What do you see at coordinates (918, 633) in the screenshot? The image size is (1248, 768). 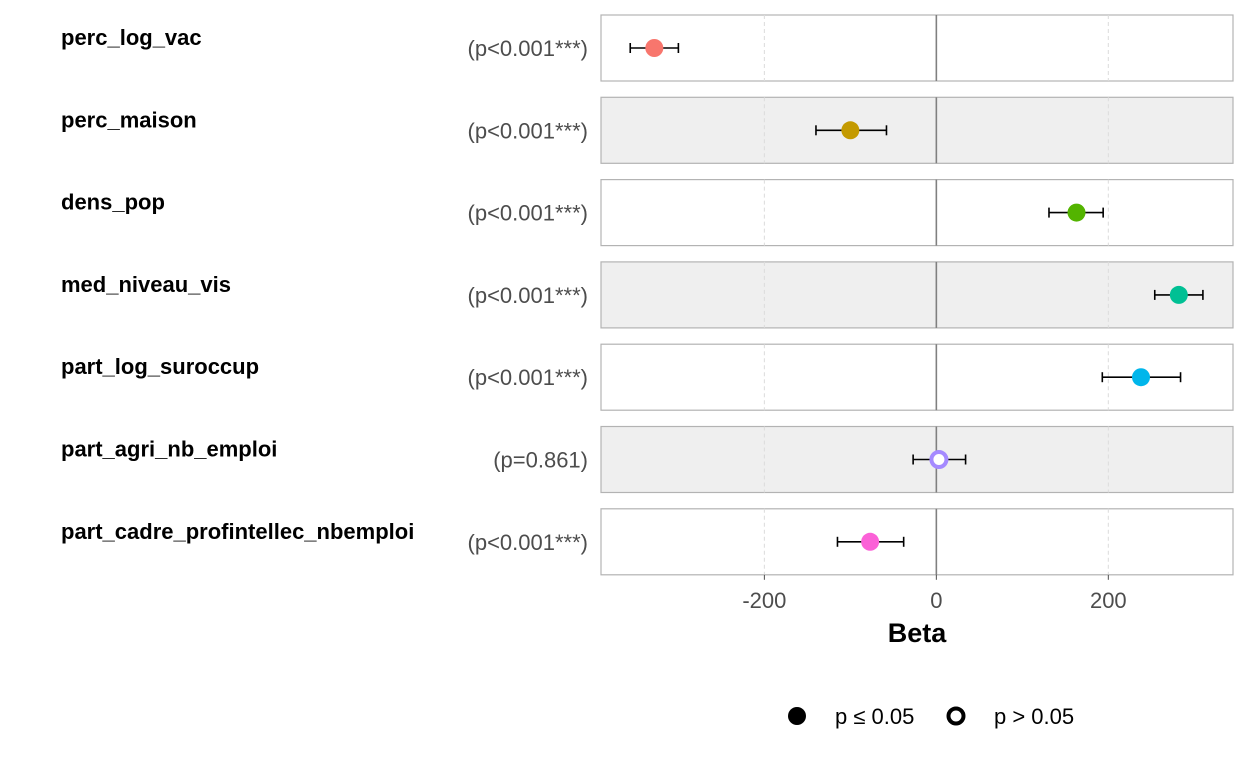 I see `x-axis-title: Beta` at bounding box center [918, 633].